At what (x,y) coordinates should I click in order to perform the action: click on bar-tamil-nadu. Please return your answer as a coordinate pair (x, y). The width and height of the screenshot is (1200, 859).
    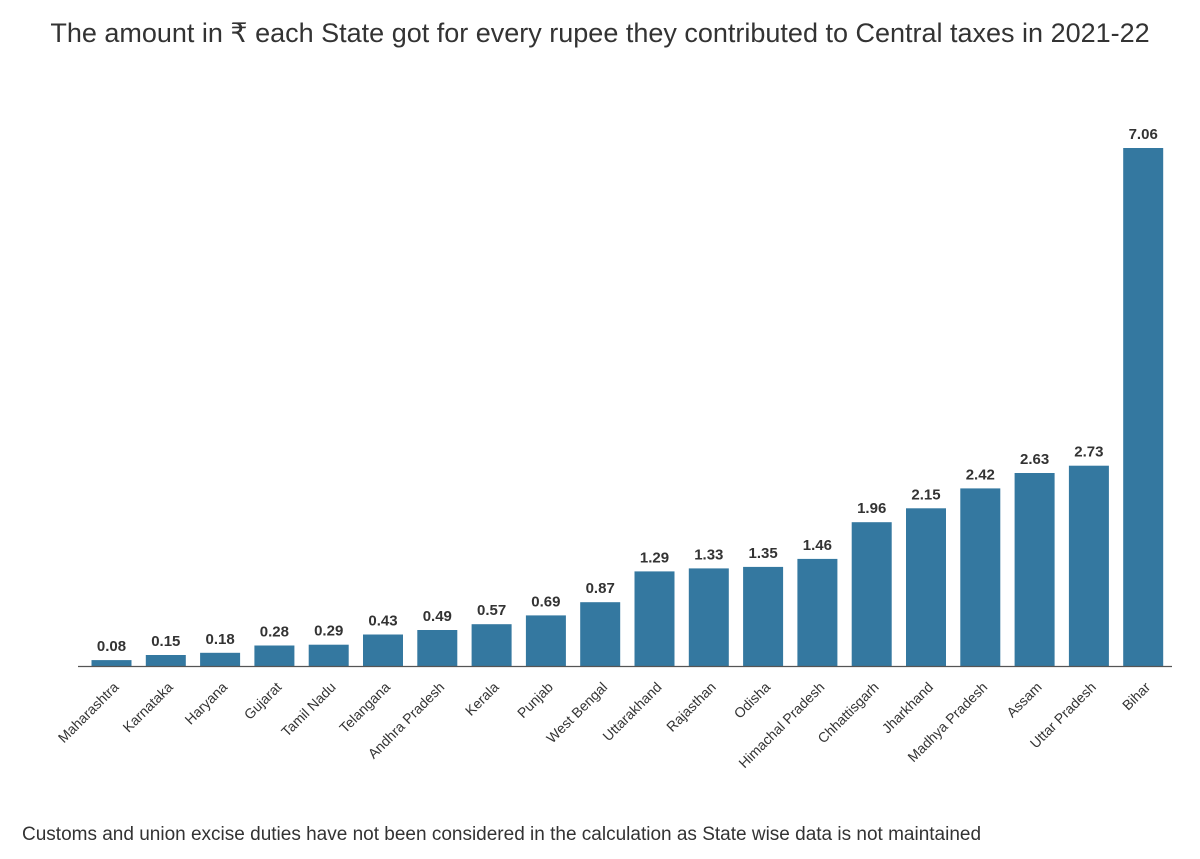
    Looking at the image, I should click on (328, 655).